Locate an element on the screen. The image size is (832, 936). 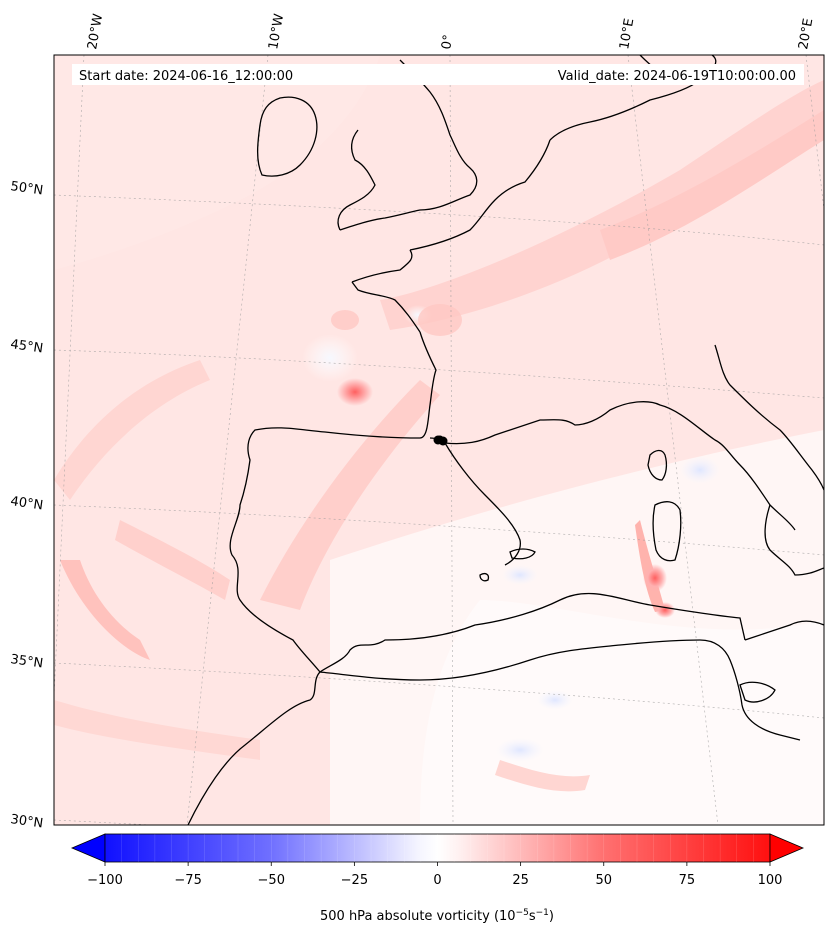
colorbar-tick-label: 0 is located at coordinates (437, 880).